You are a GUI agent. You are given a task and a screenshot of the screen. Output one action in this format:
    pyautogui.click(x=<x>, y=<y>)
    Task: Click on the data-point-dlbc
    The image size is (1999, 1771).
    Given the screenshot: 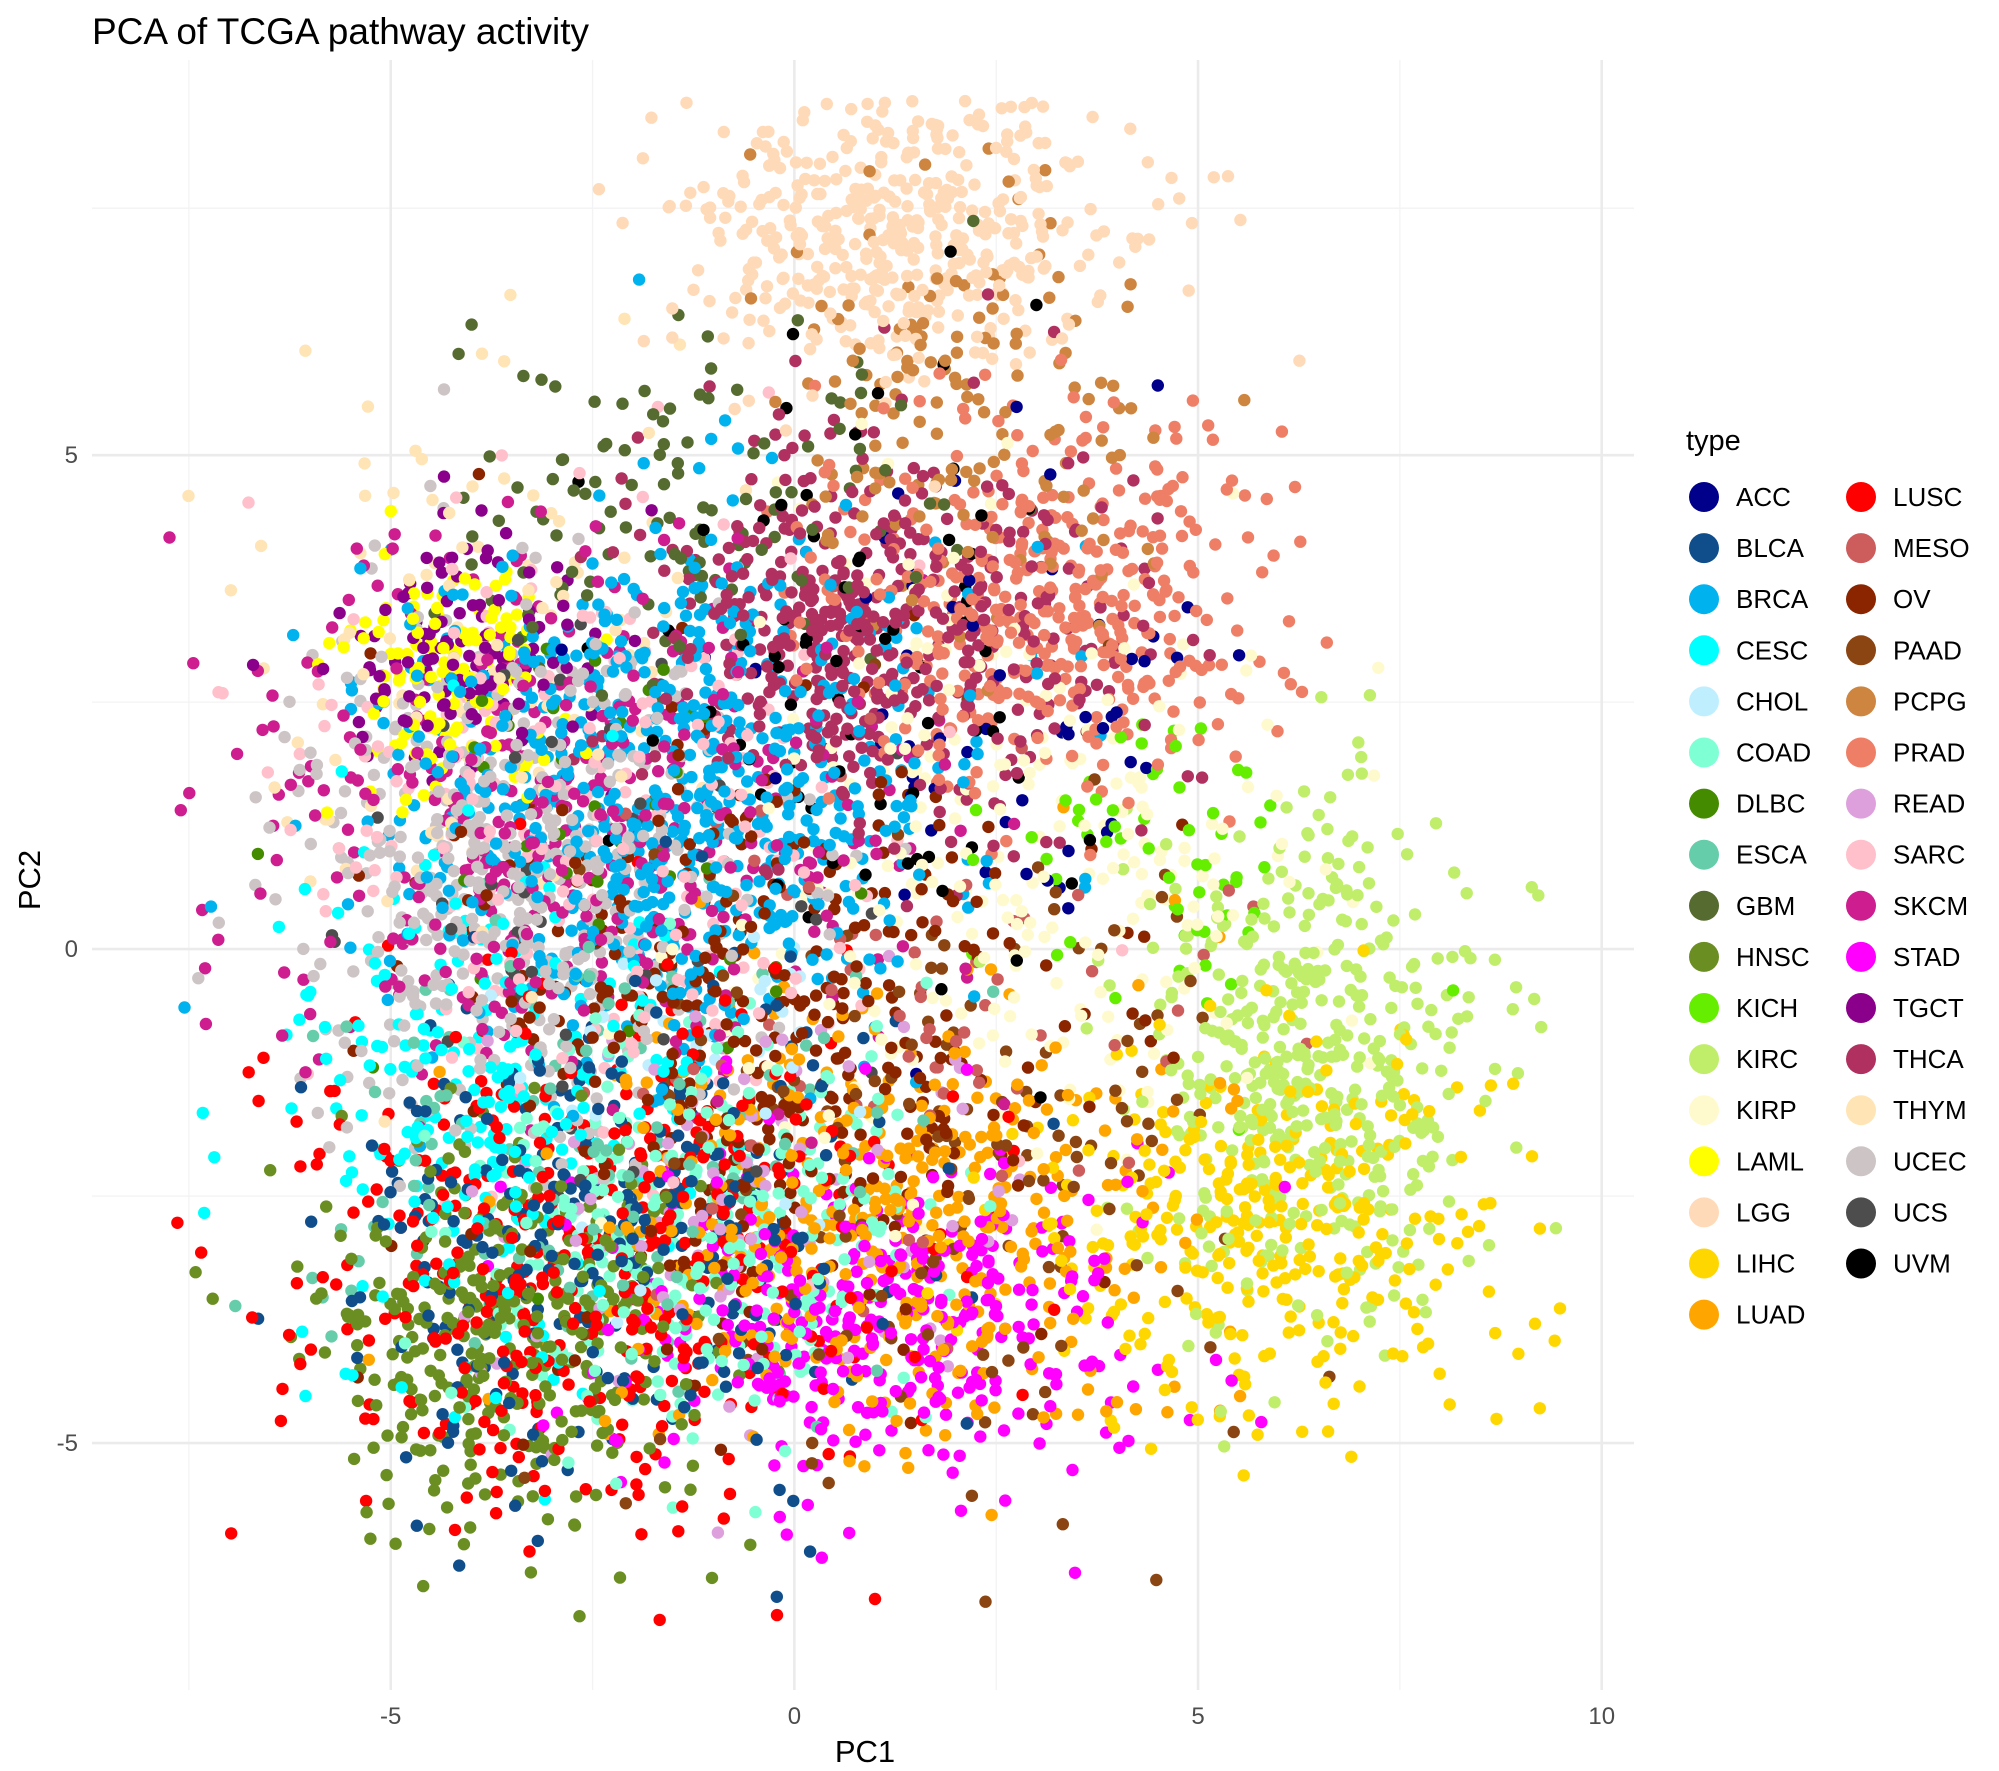 What is the action you would take?
    pyautogui.click(x=258, y=854)
    